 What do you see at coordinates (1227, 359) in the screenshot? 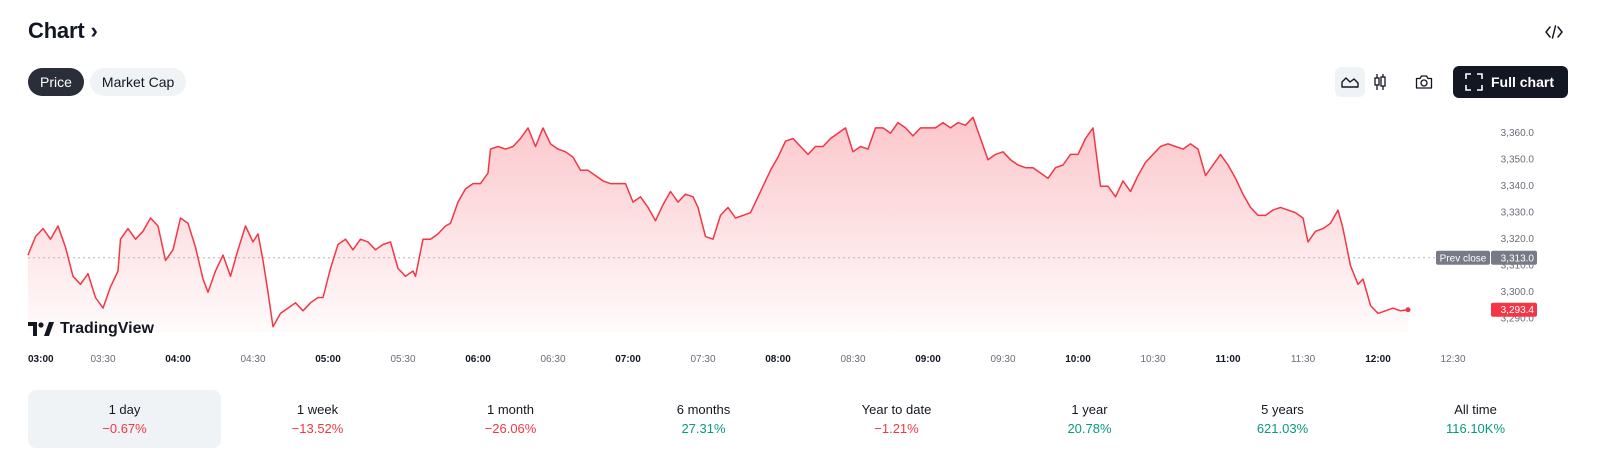
I see `x-tick-label: 11:00` at bounding box center [1227, 359].